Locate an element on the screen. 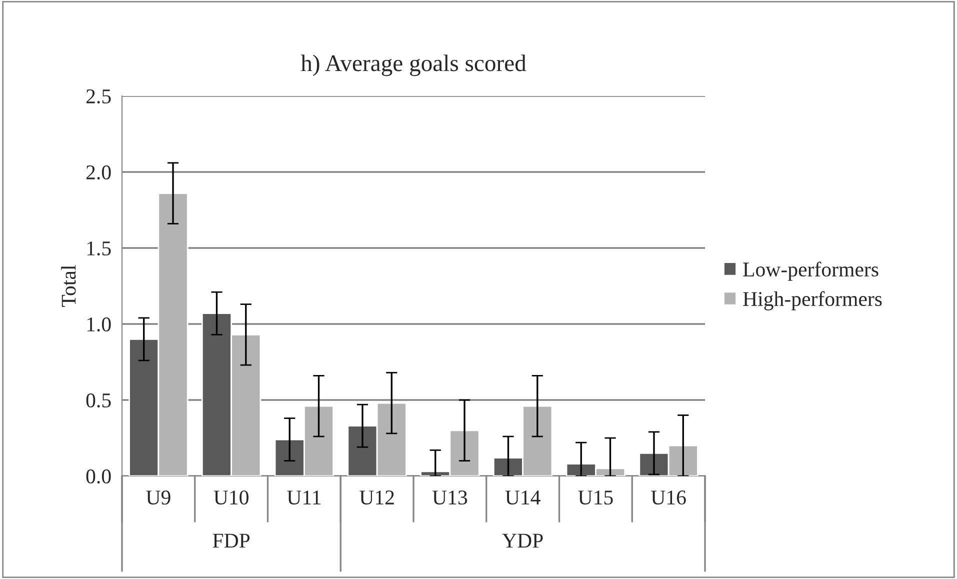 This screenshot has height=579, width=957. y-tick-label: 1.5 is located at coordinates (99, 248).